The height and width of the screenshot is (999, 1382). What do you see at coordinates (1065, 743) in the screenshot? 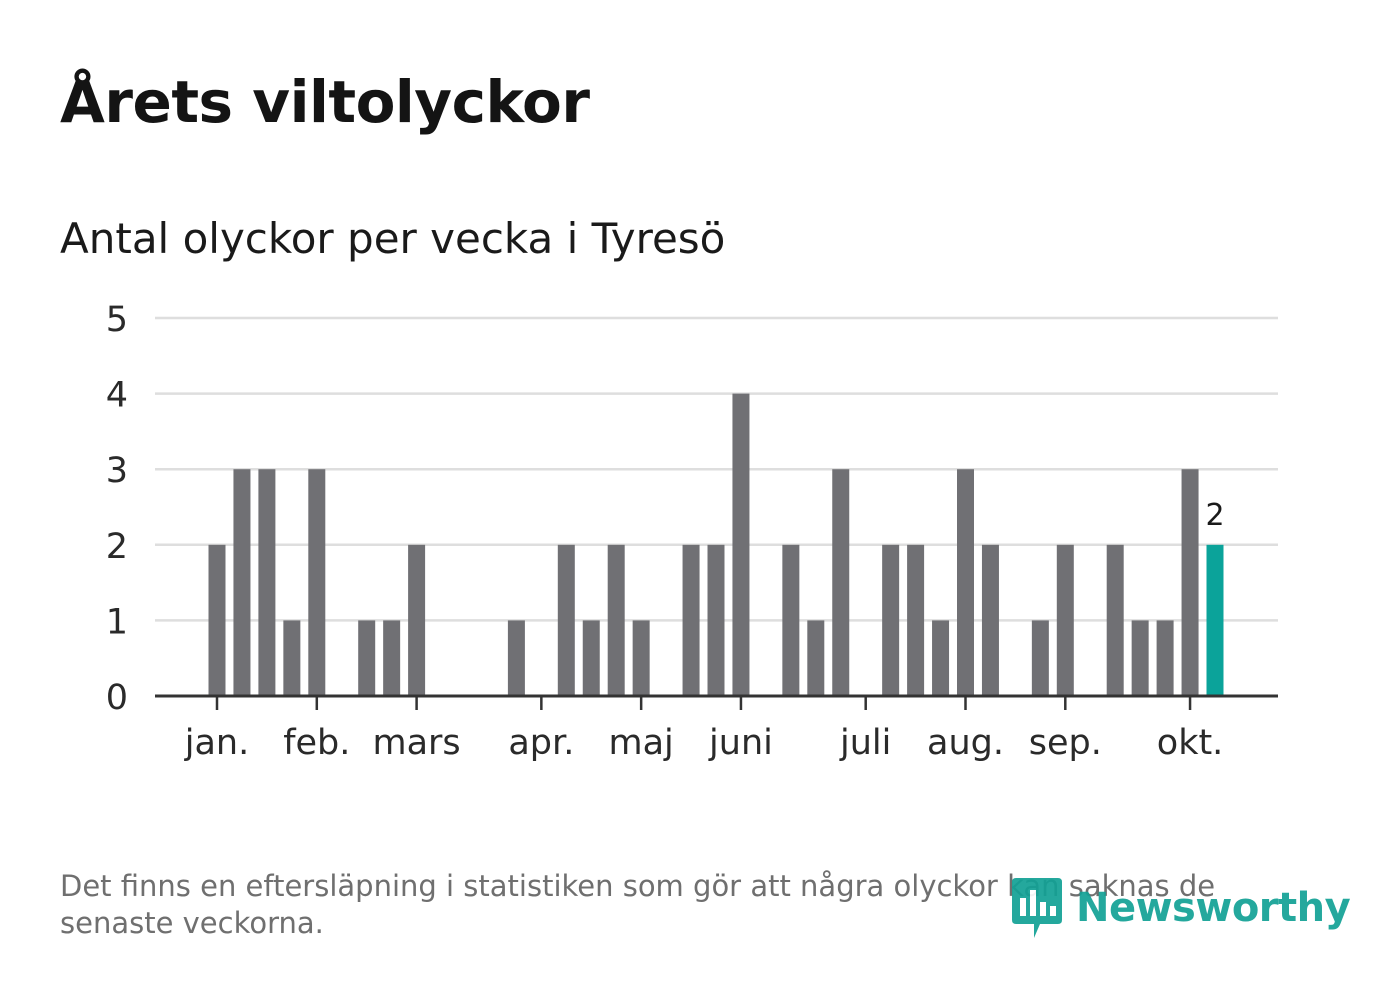
I see `x-tick-label: sep.` at bounding box center [1065, 743].